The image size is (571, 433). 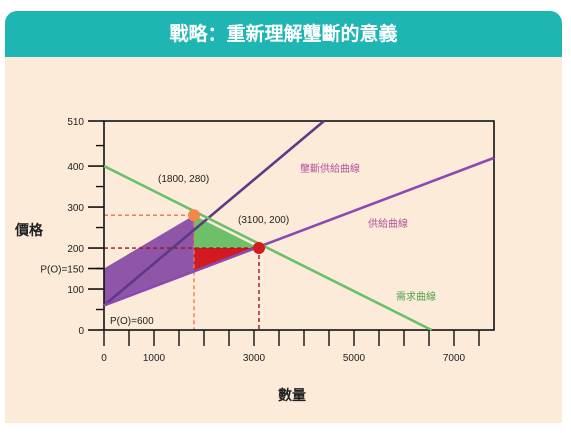 What do you see at coordinates (75, 249) in the screenshot?
I see `y-tick-label: 200` at bounding box center [75, 249].